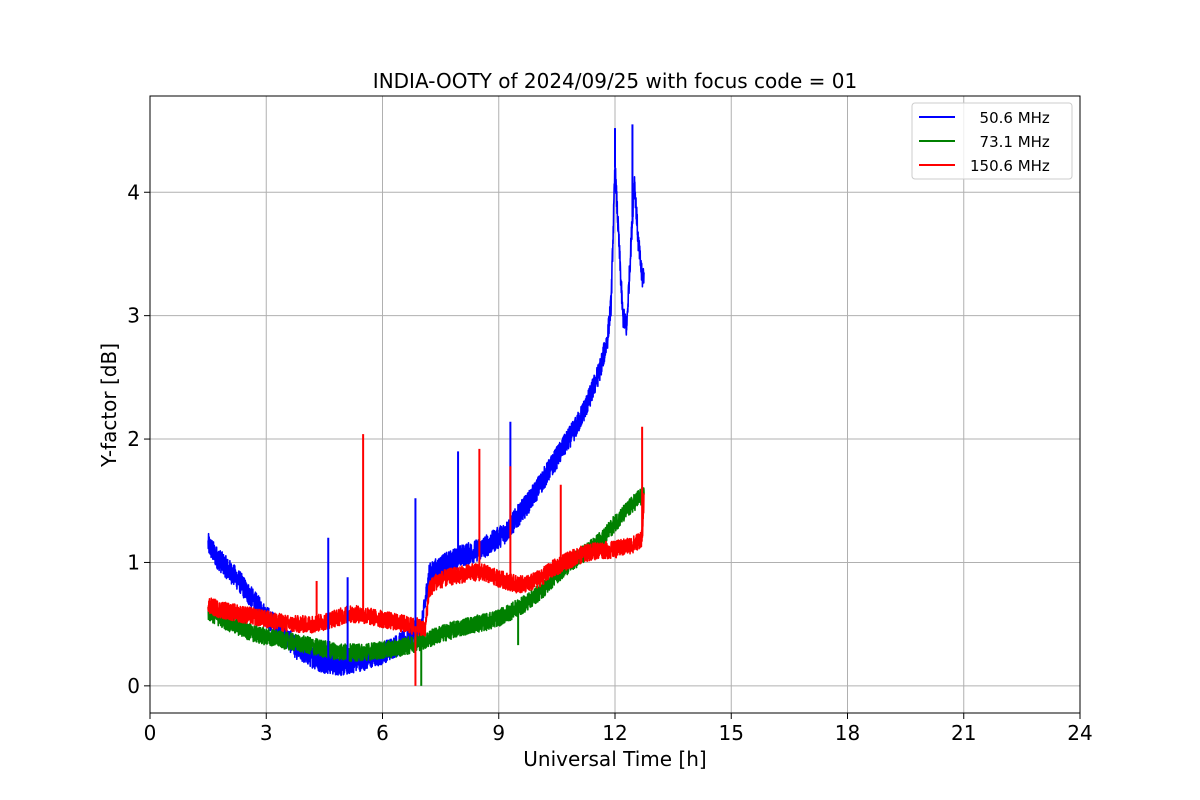  Describe the element at coordinates (614, 733) in the screenshot. I see `x-tick-label: 12` at that location.